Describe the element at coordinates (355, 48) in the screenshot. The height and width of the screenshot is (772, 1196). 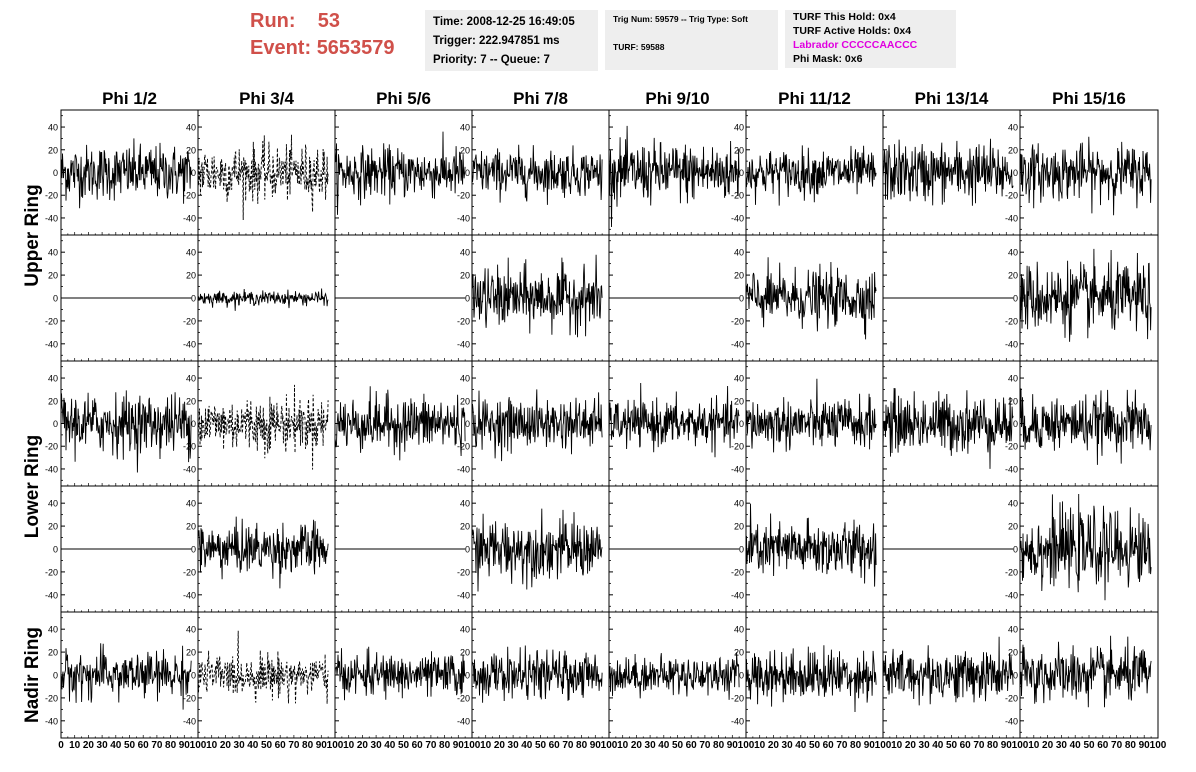
I see `event-value: 5653579` at that location.